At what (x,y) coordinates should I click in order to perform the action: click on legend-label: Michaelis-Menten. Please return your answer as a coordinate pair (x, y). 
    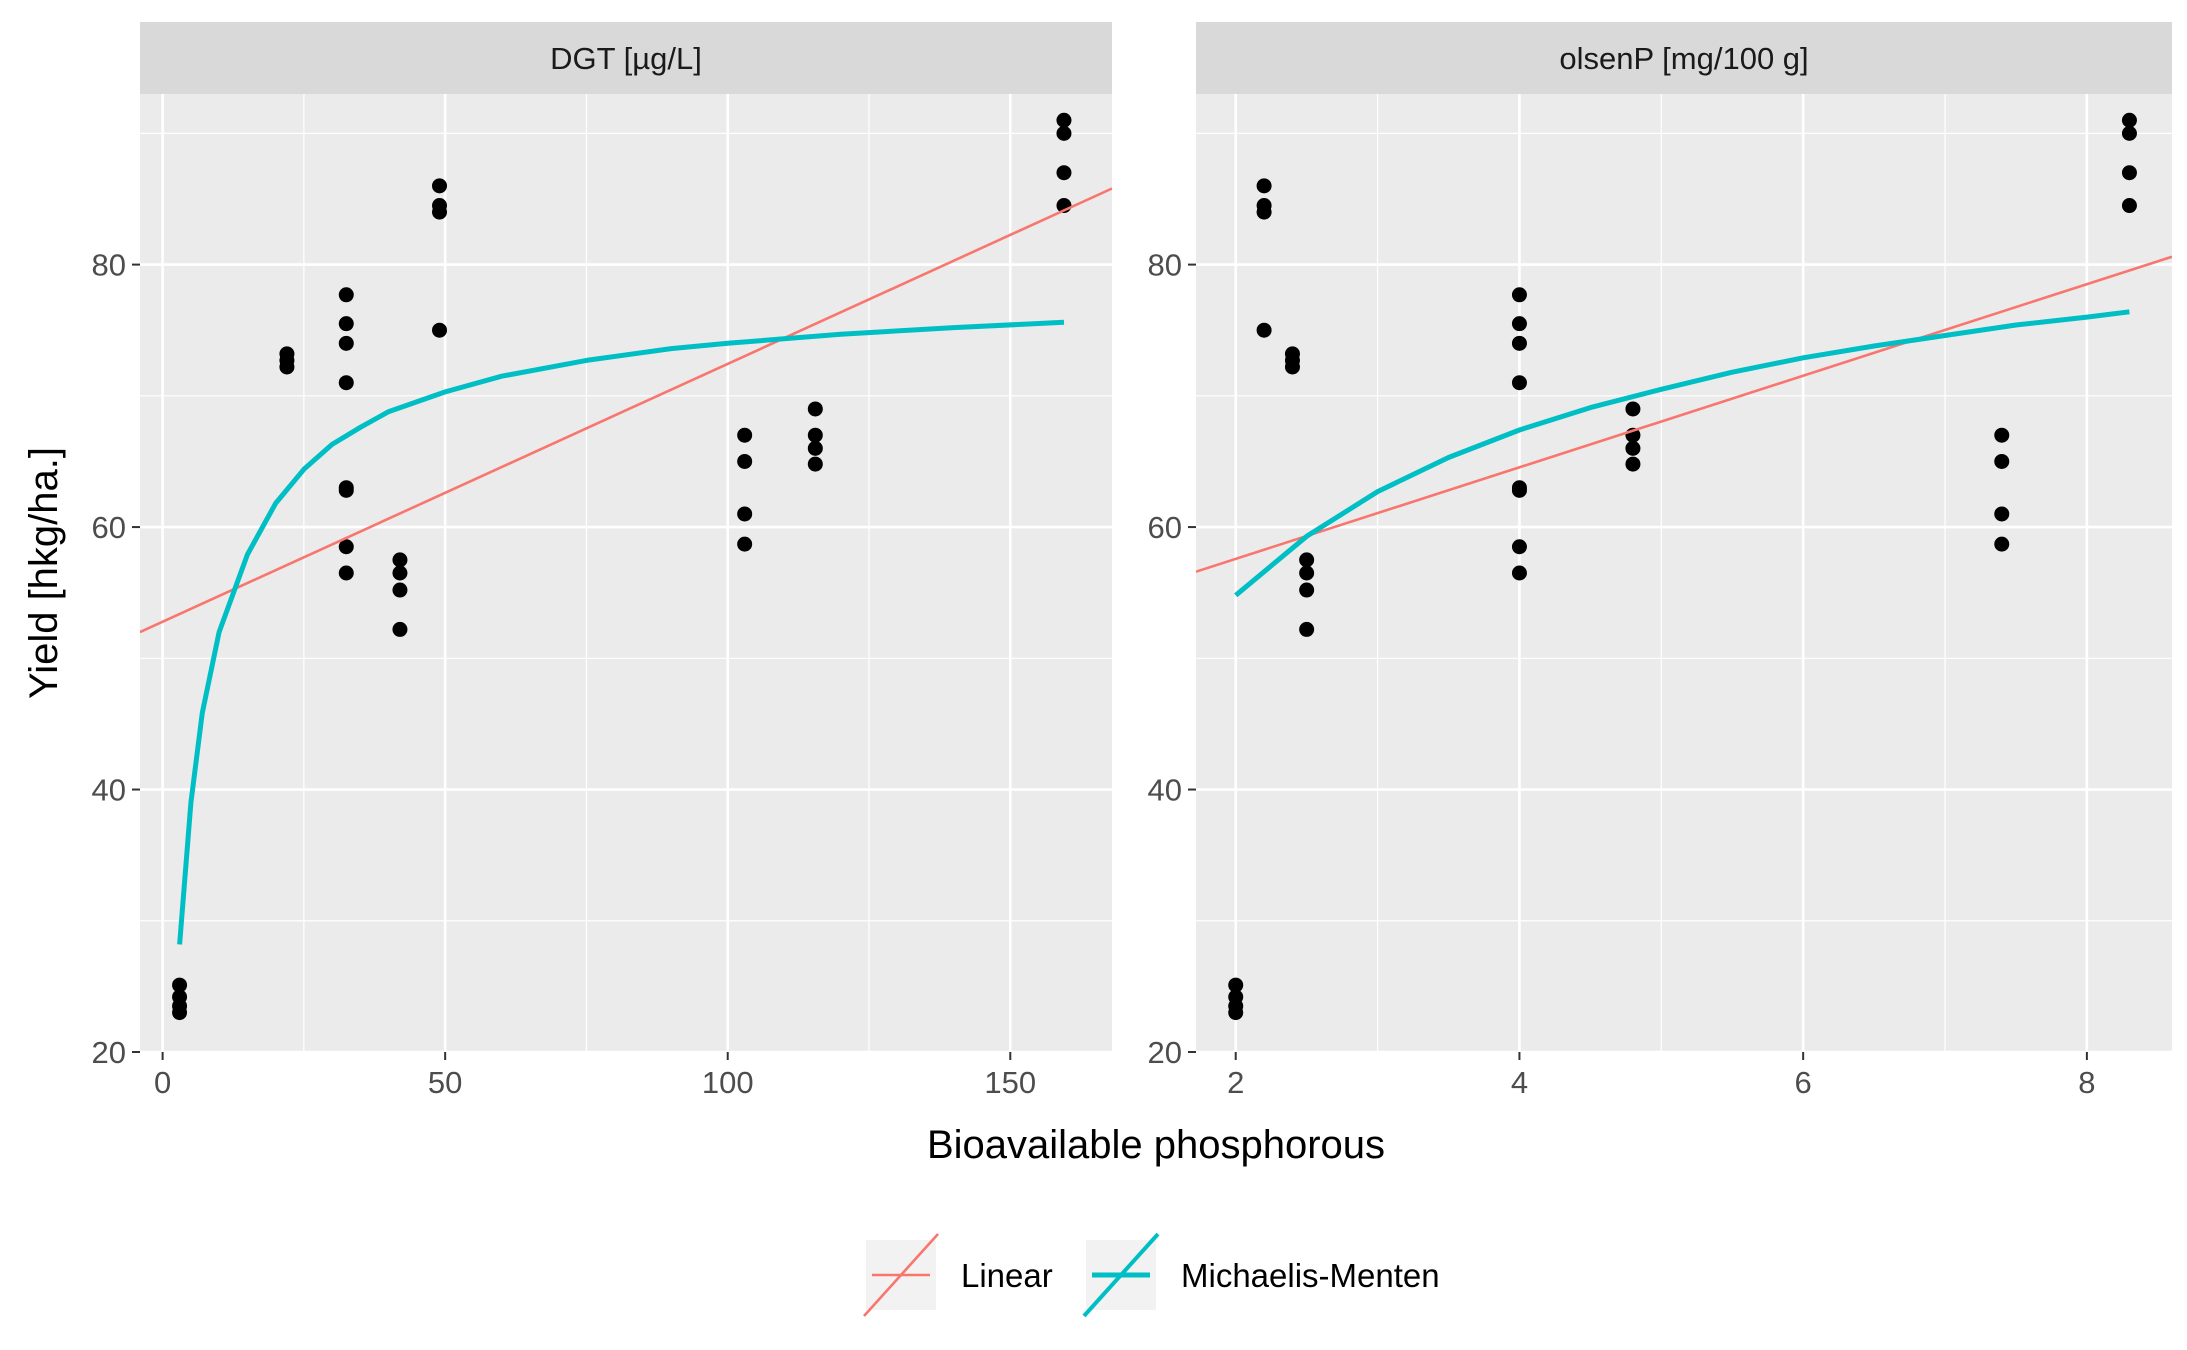
    Looking at the image, I should click on (1310, 1275).